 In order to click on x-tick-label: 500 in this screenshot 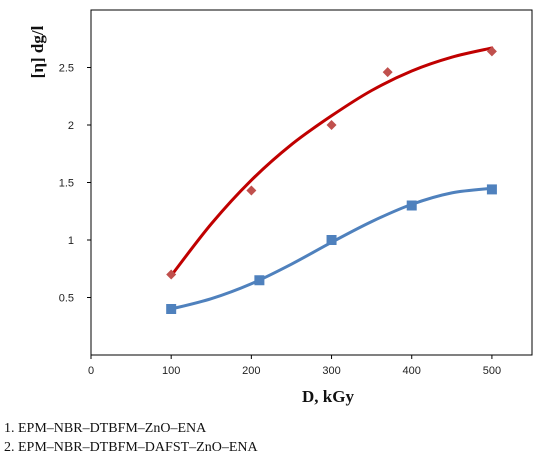, I will do `click(492, 371)`.